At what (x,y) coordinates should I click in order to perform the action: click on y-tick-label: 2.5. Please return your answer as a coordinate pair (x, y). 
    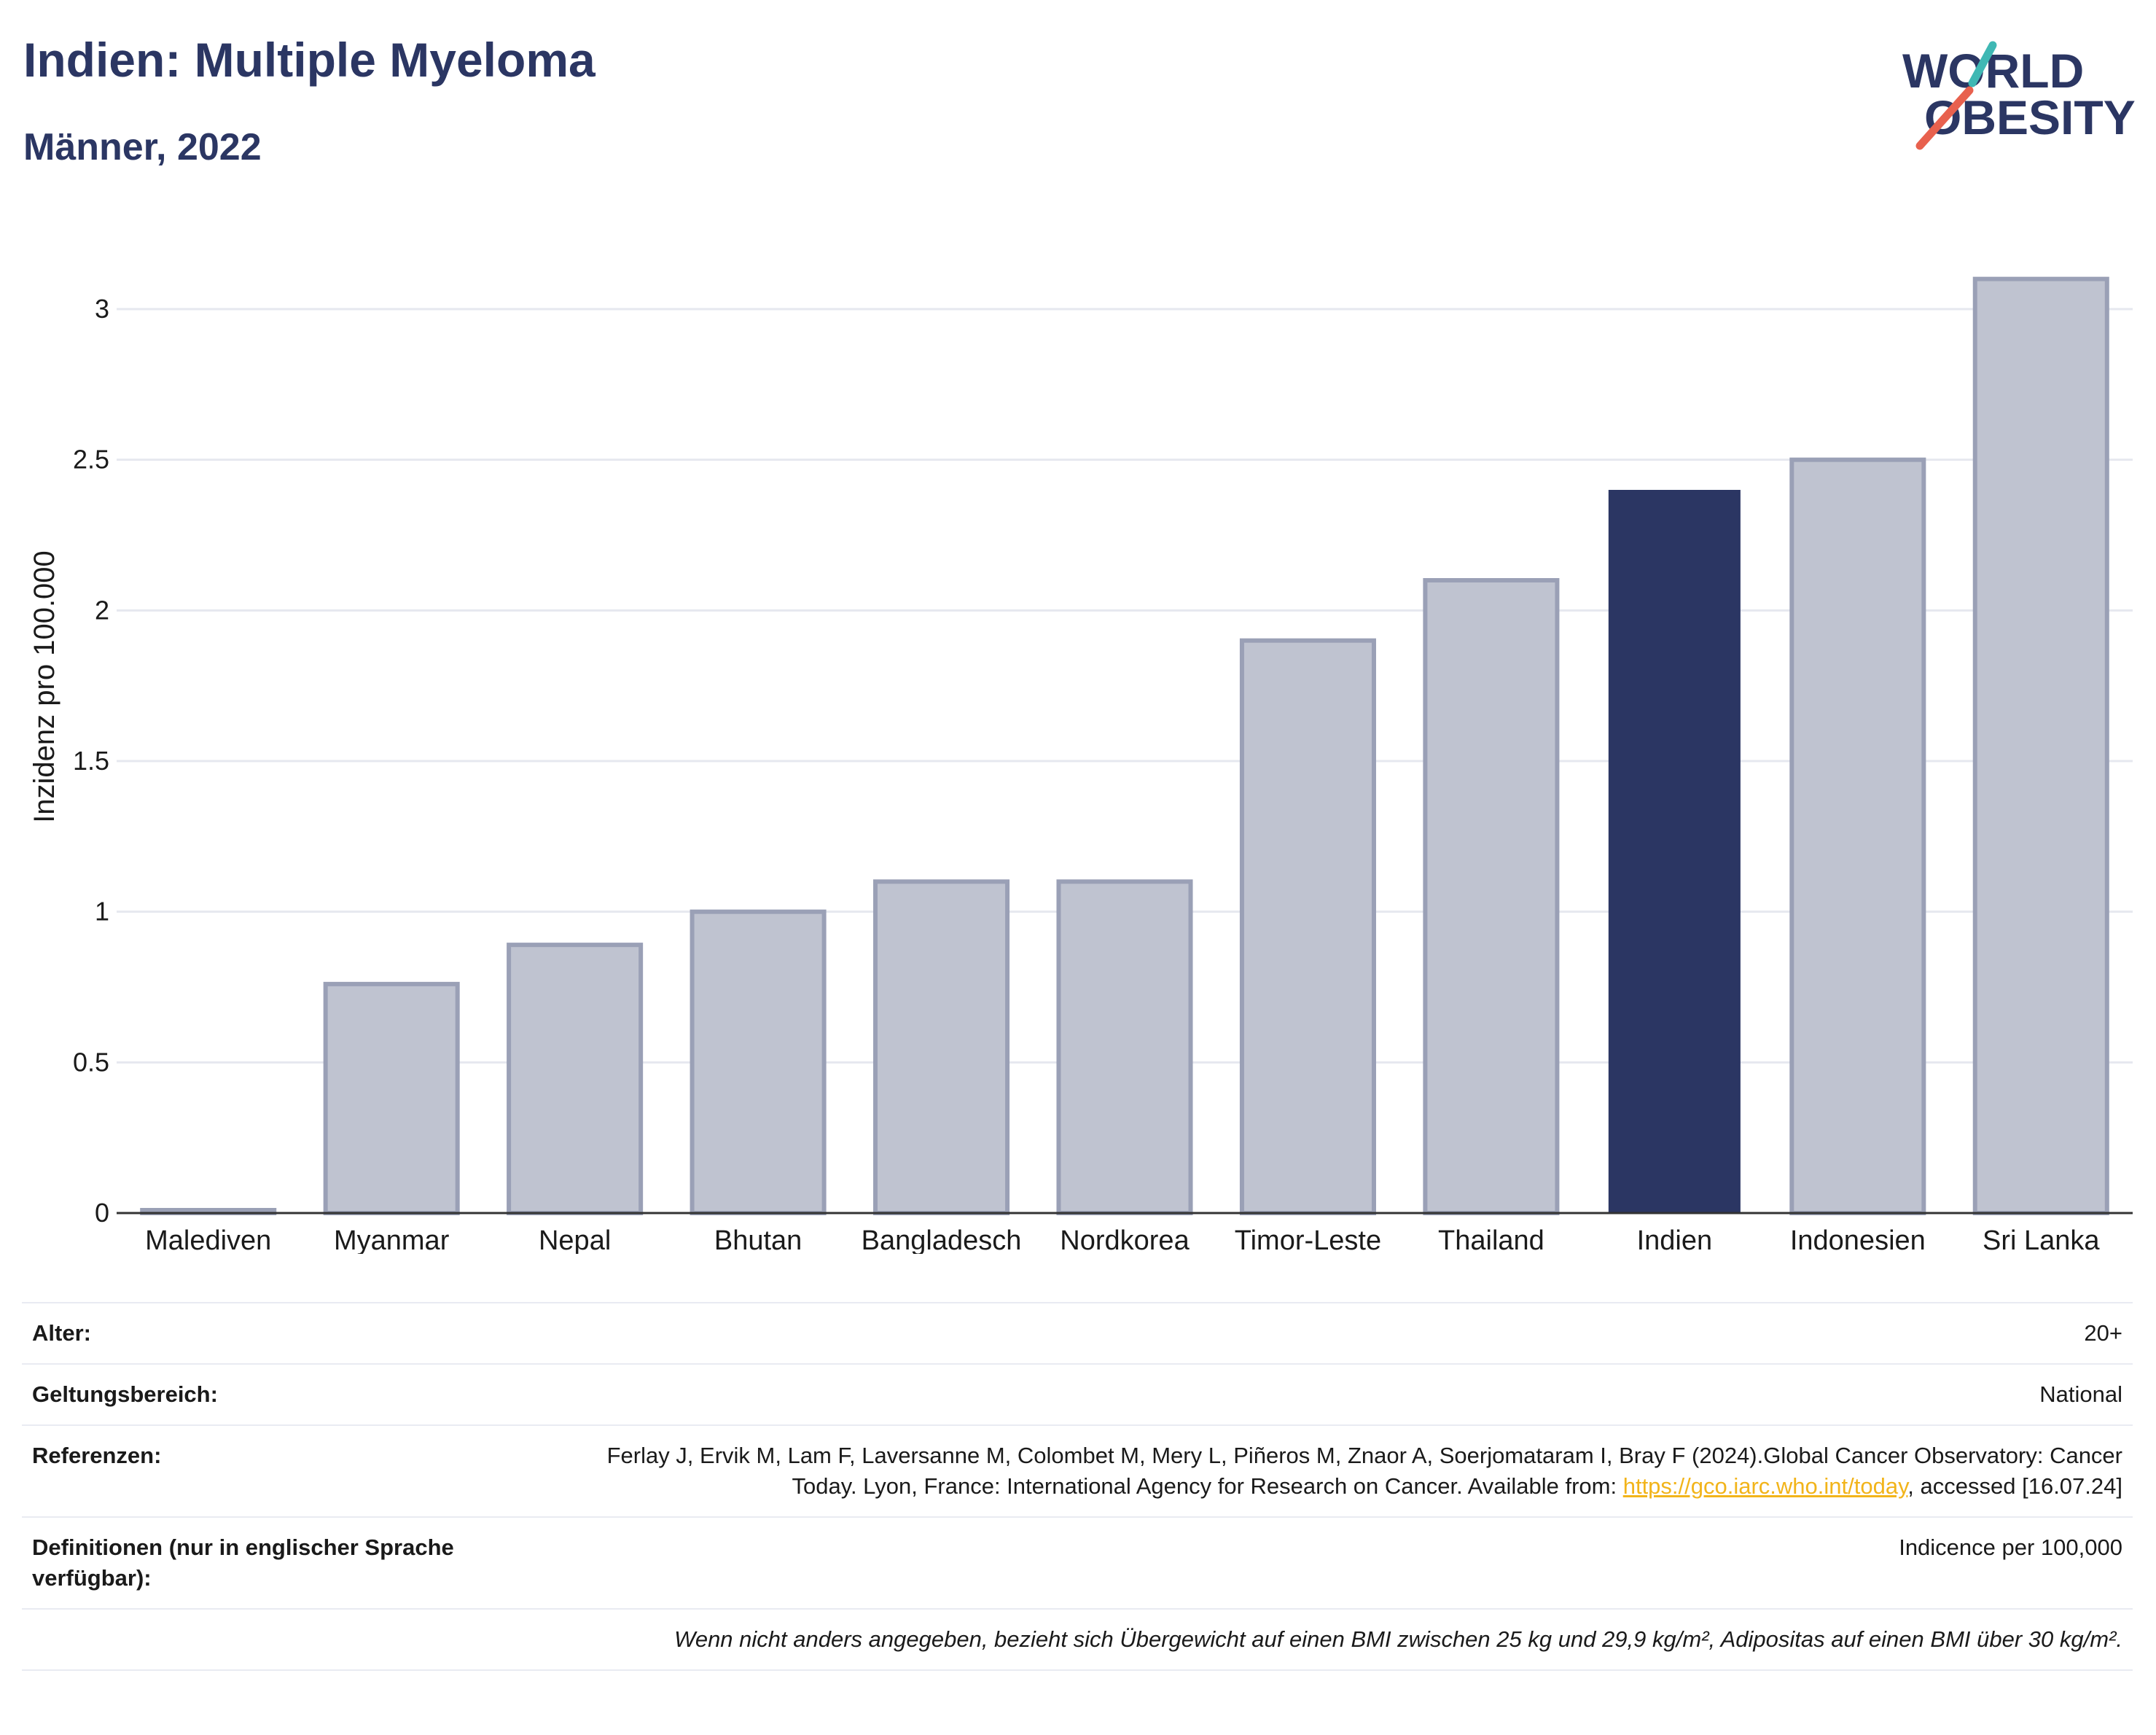
    Looking at the image, I should click on (91, 460).